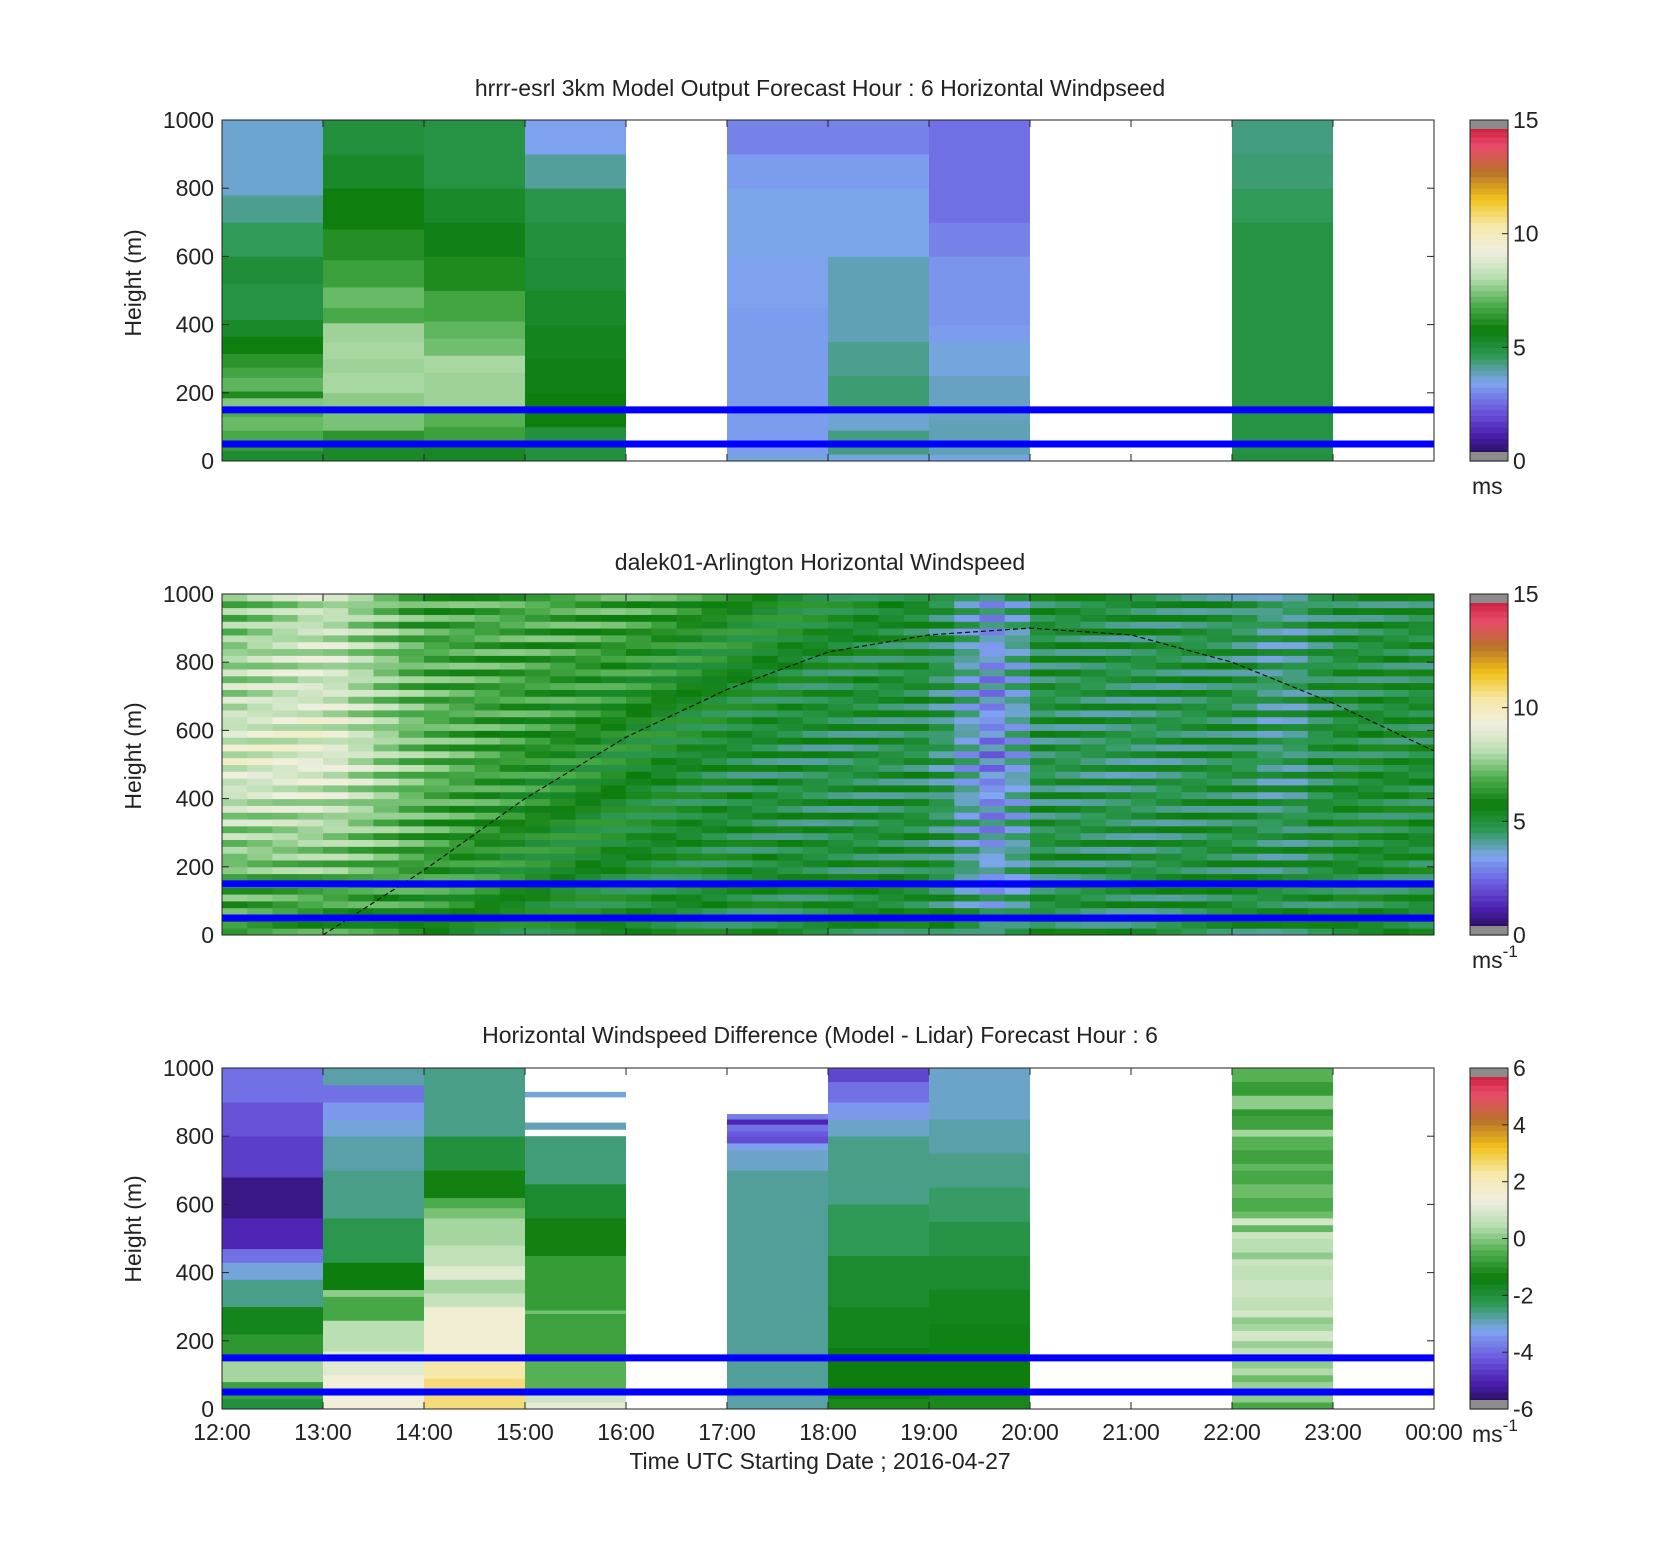  I want to click on y-tick-label: 600, so click(195, 730).